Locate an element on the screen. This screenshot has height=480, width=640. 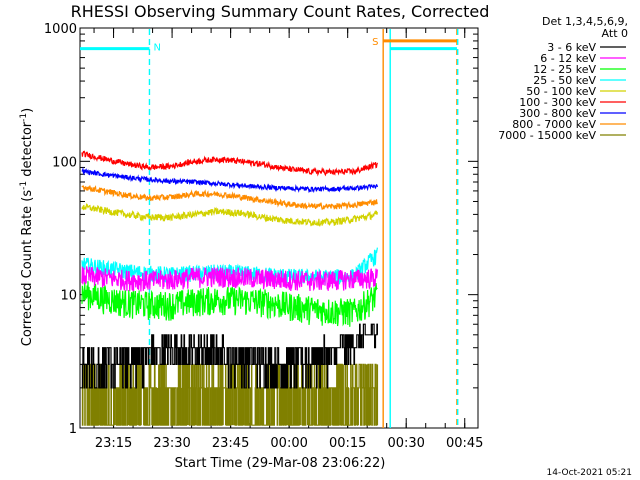
legend-header: Det 1,3,4,5,6,9, is located at coordinates (585, 21).